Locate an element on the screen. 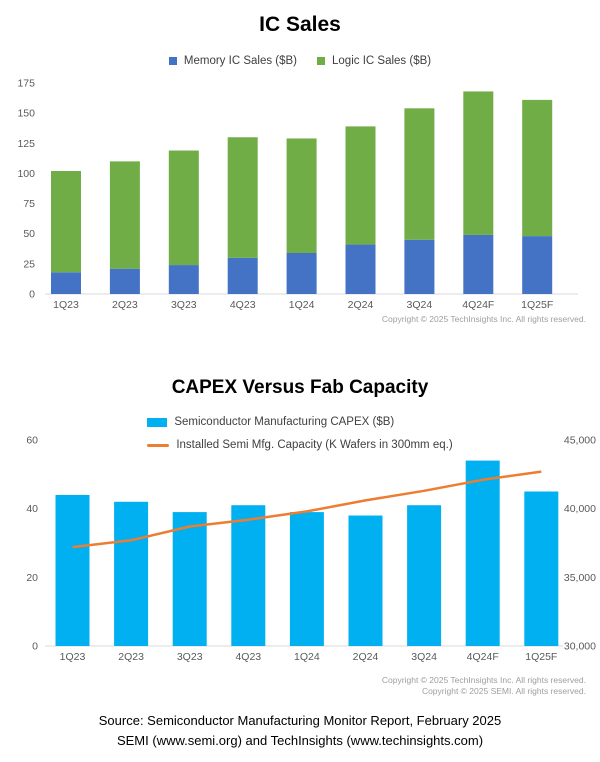  capacity-line-swatch-icon is located at coordinates (158, 445).